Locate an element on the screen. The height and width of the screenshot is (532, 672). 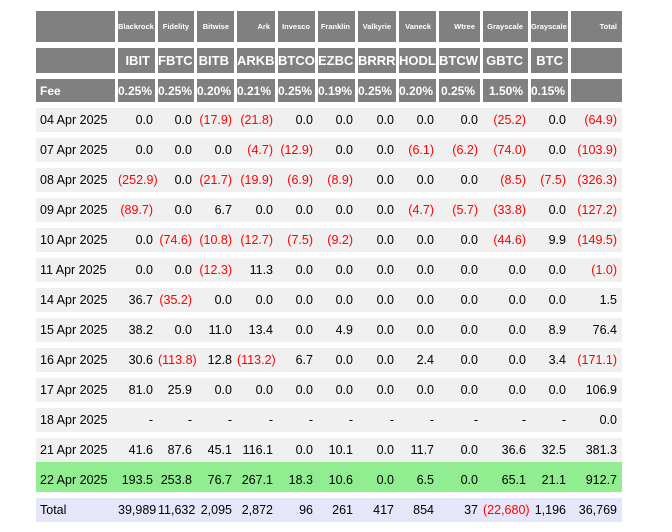
value-cell: 32.5 is located at coordinates (551, 447).